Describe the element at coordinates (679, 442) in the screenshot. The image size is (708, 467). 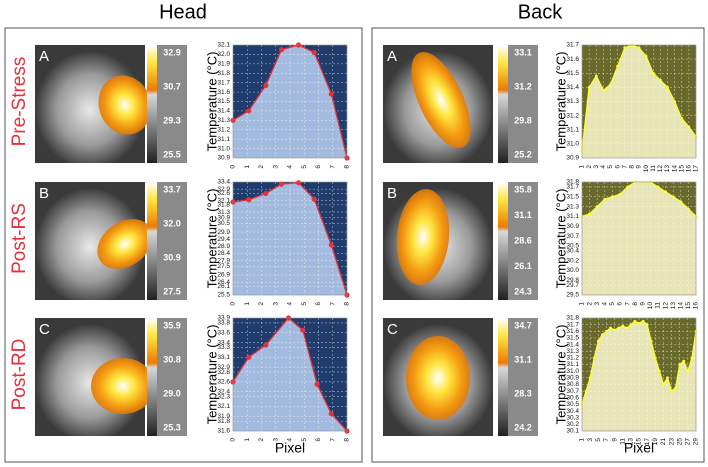
I see `x-tick-label: 25` at that location.